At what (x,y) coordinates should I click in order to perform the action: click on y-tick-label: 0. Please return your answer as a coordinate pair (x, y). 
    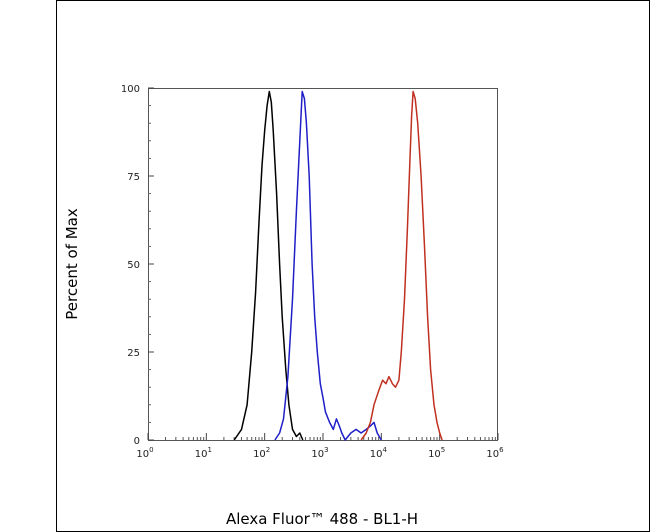
    Looking at the image, I should click on (137, 441).